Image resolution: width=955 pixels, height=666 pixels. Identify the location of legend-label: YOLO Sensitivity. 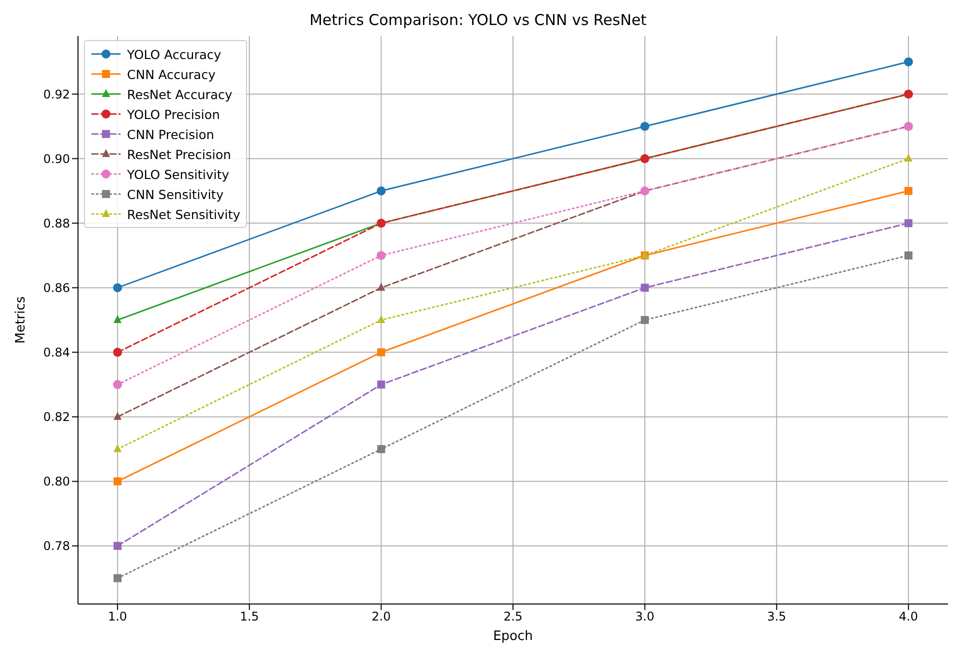
(178, 174).